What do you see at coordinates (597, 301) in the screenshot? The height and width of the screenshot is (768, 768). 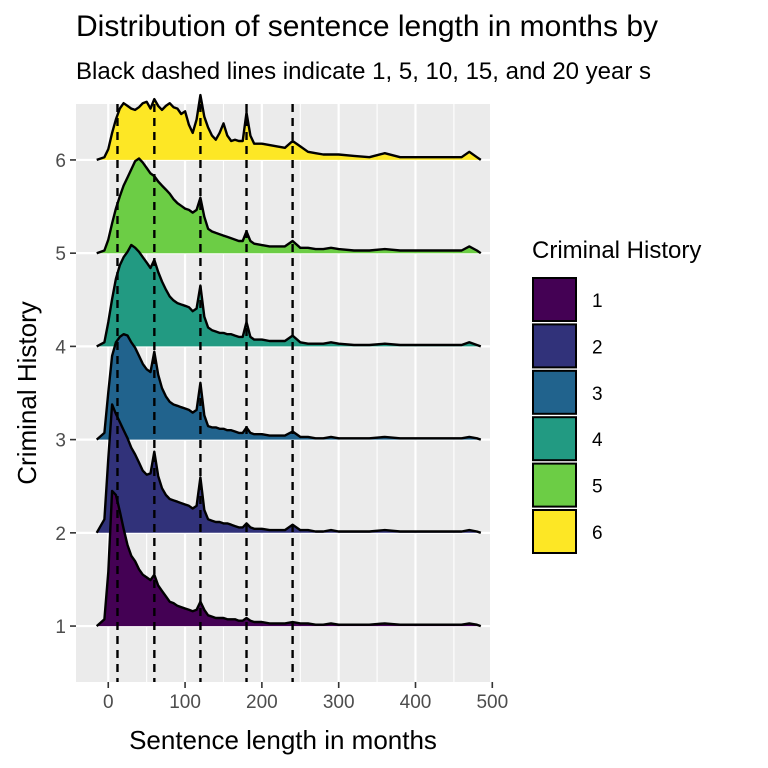 I see `legend-label: 1` at bounding box center [597, 301].